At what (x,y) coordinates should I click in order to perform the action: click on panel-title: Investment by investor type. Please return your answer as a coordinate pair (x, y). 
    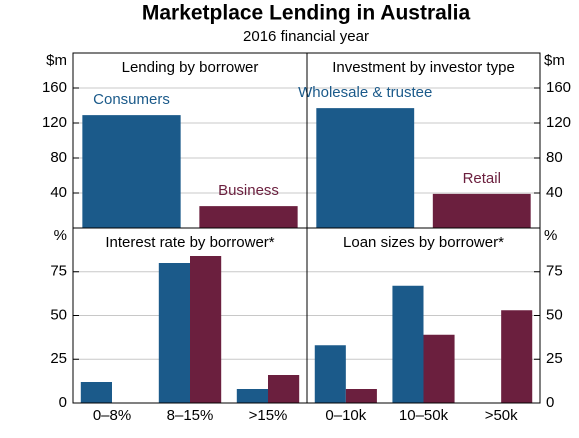
    Looking at the image, I should click on (423, 67).